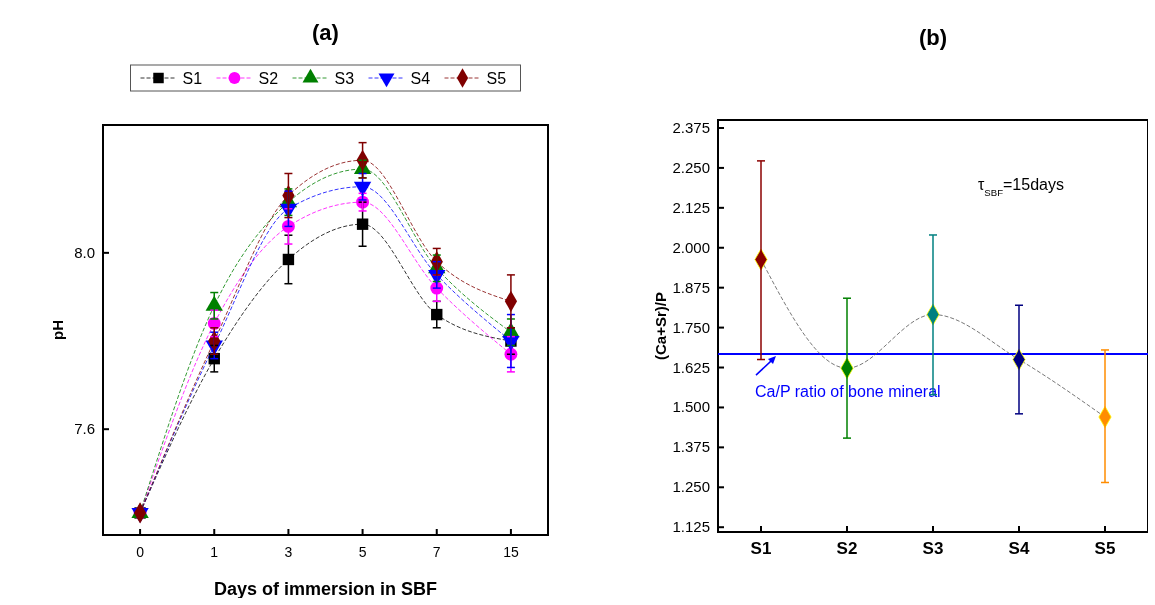  I want to click on y-tick-label: 1.500, so click(691, 407).